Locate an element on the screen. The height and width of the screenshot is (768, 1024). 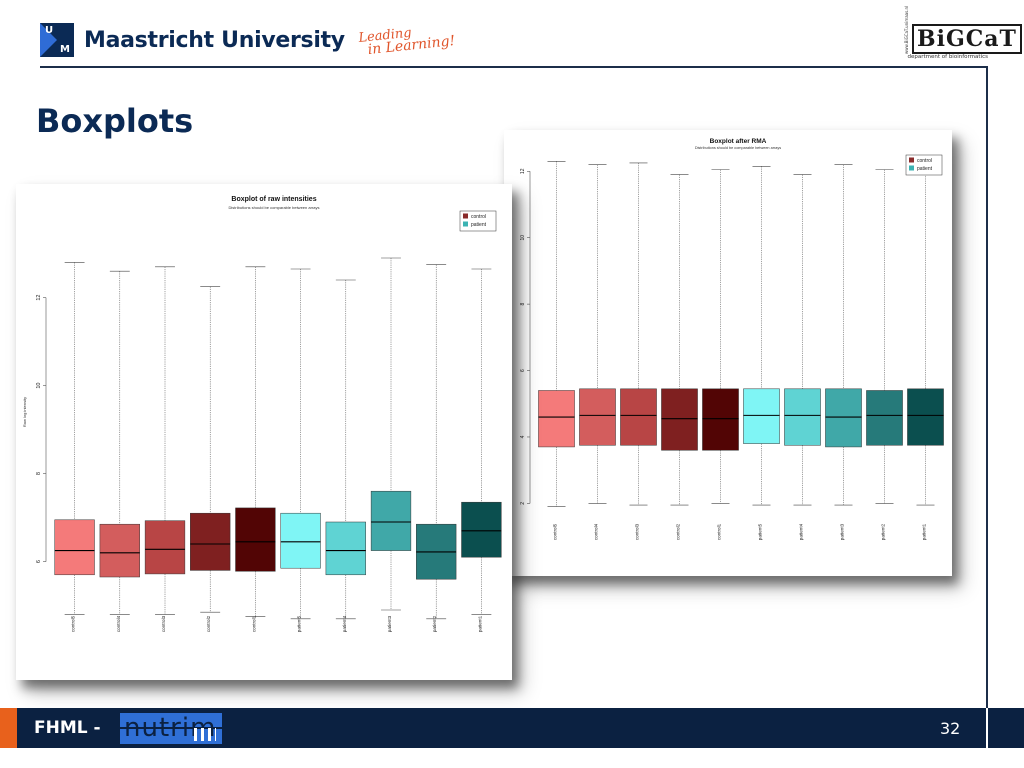
y-tick-label: 4 is located at coordinates (523, 436).